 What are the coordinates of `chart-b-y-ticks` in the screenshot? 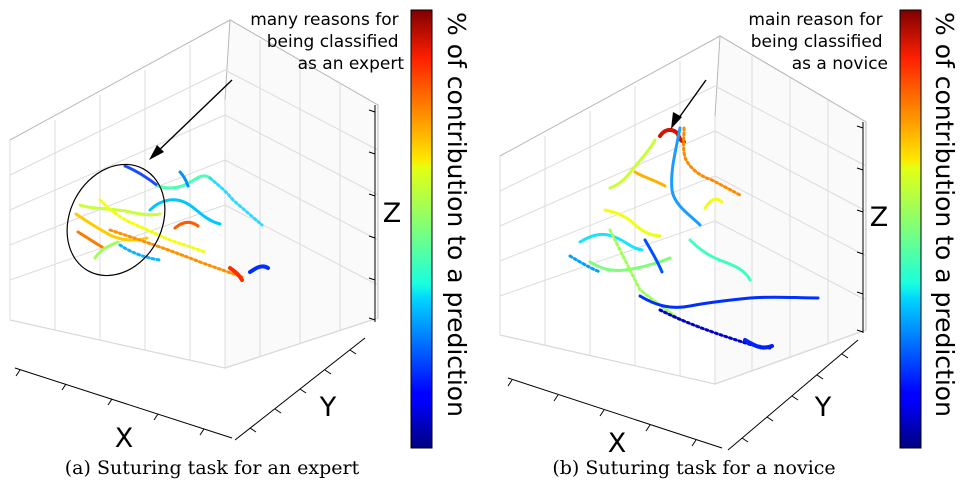 It's located at (795, 398).